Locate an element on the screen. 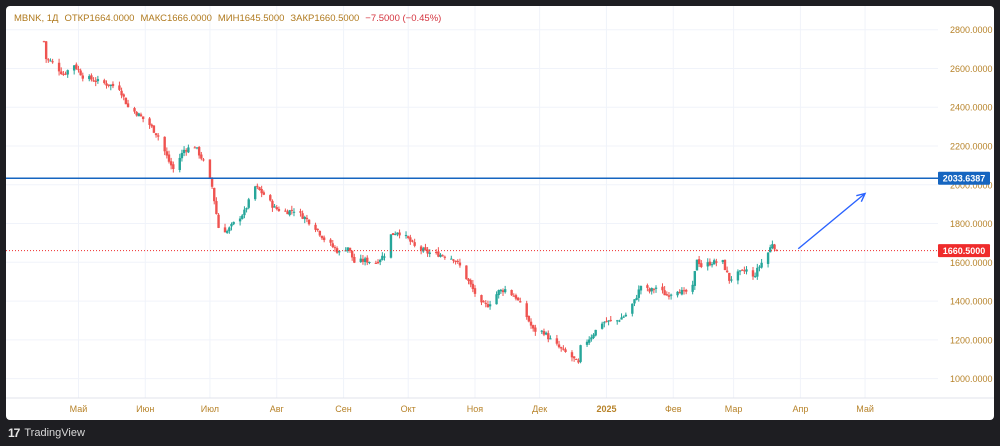 The image size is (1000, 446). horizontal-level-tag is located at coordinates (964, 178).